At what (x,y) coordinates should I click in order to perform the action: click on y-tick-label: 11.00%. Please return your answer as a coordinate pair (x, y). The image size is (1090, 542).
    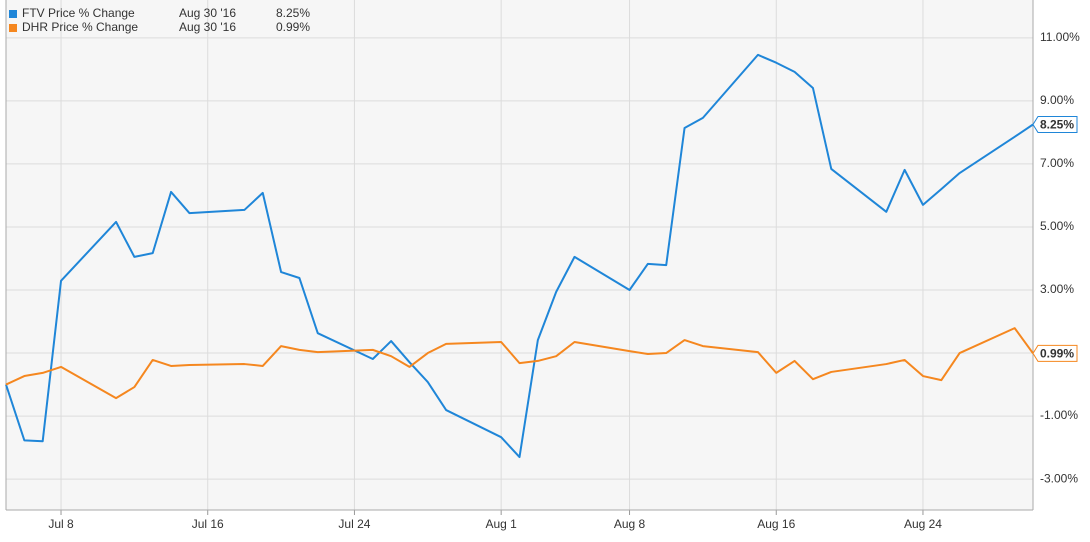
    Looking at the image, I should click on (1060, 37).